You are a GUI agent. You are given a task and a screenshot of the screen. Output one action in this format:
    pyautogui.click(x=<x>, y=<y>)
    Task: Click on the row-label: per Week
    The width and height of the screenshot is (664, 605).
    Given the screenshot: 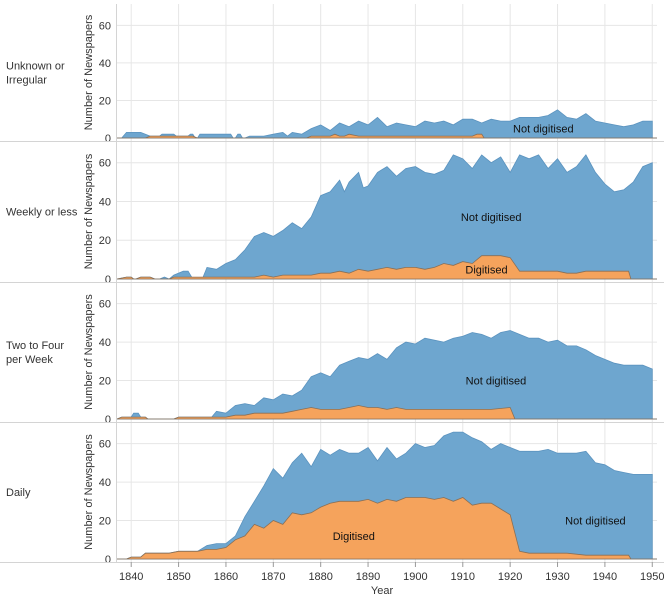 What is the action you would take?
    pyautogui.click(x=29, y=360)
    